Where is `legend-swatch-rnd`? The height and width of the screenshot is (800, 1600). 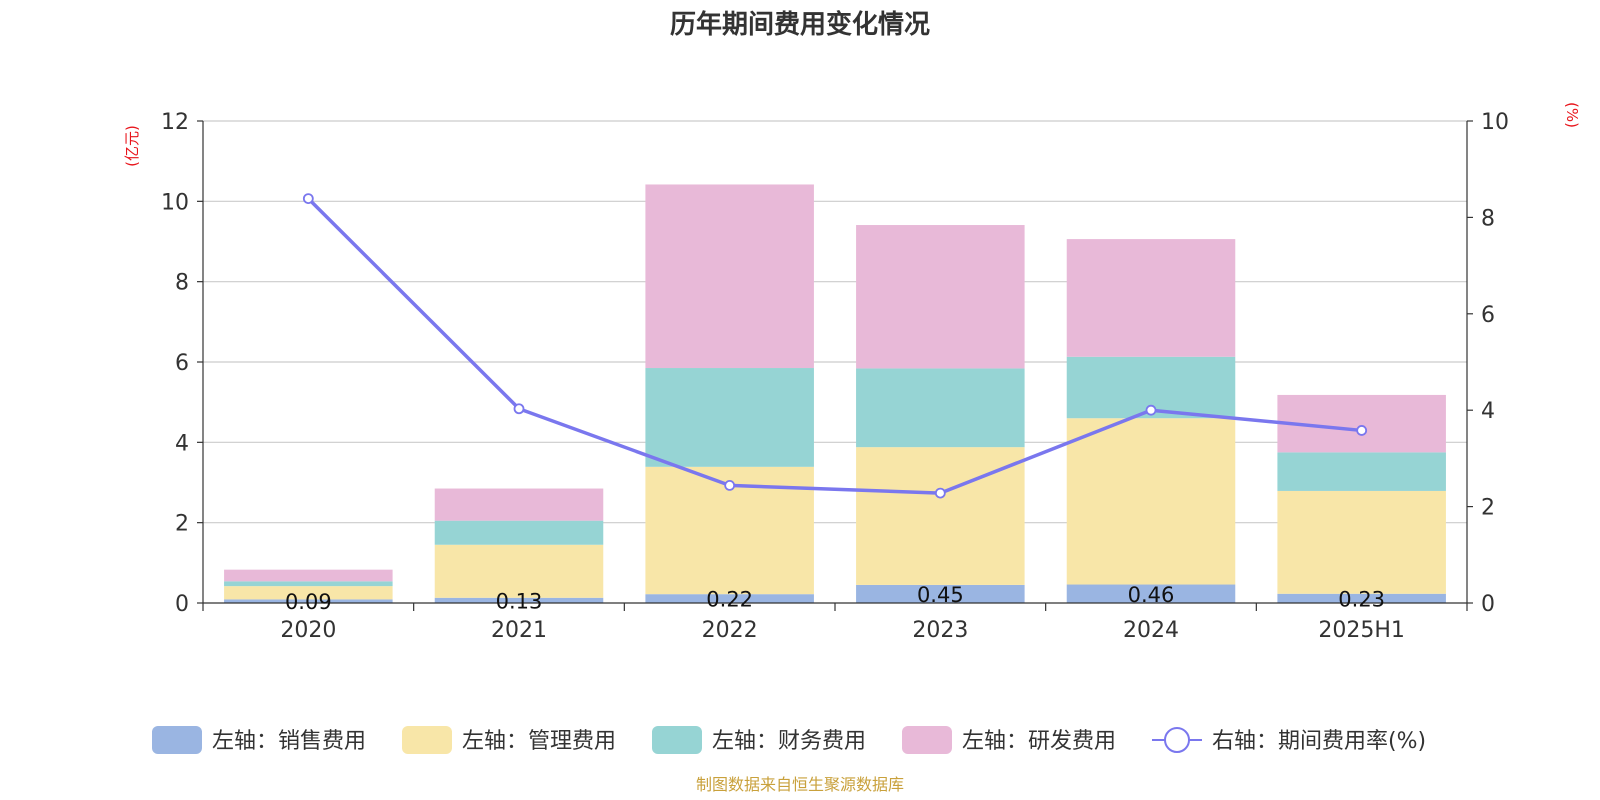
legend-swatch-rnd is located at coordinates (927, 740).